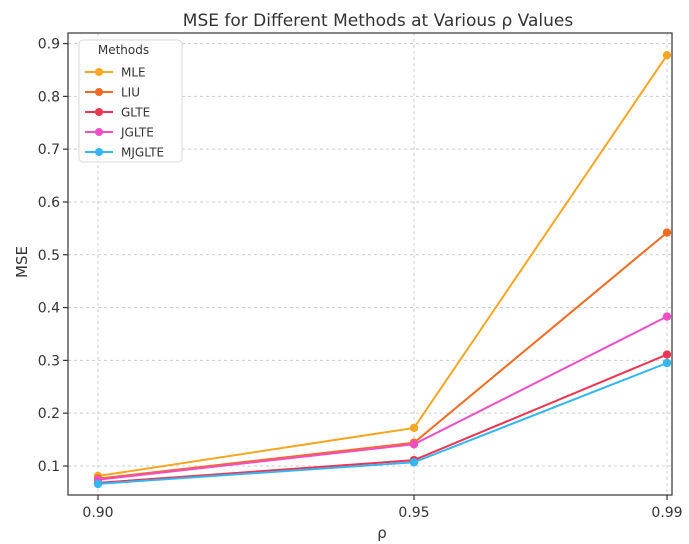  Describe the element at coordinates (49, 97) in the screenshot. I see `y-tick-label: 0.8` at that location.